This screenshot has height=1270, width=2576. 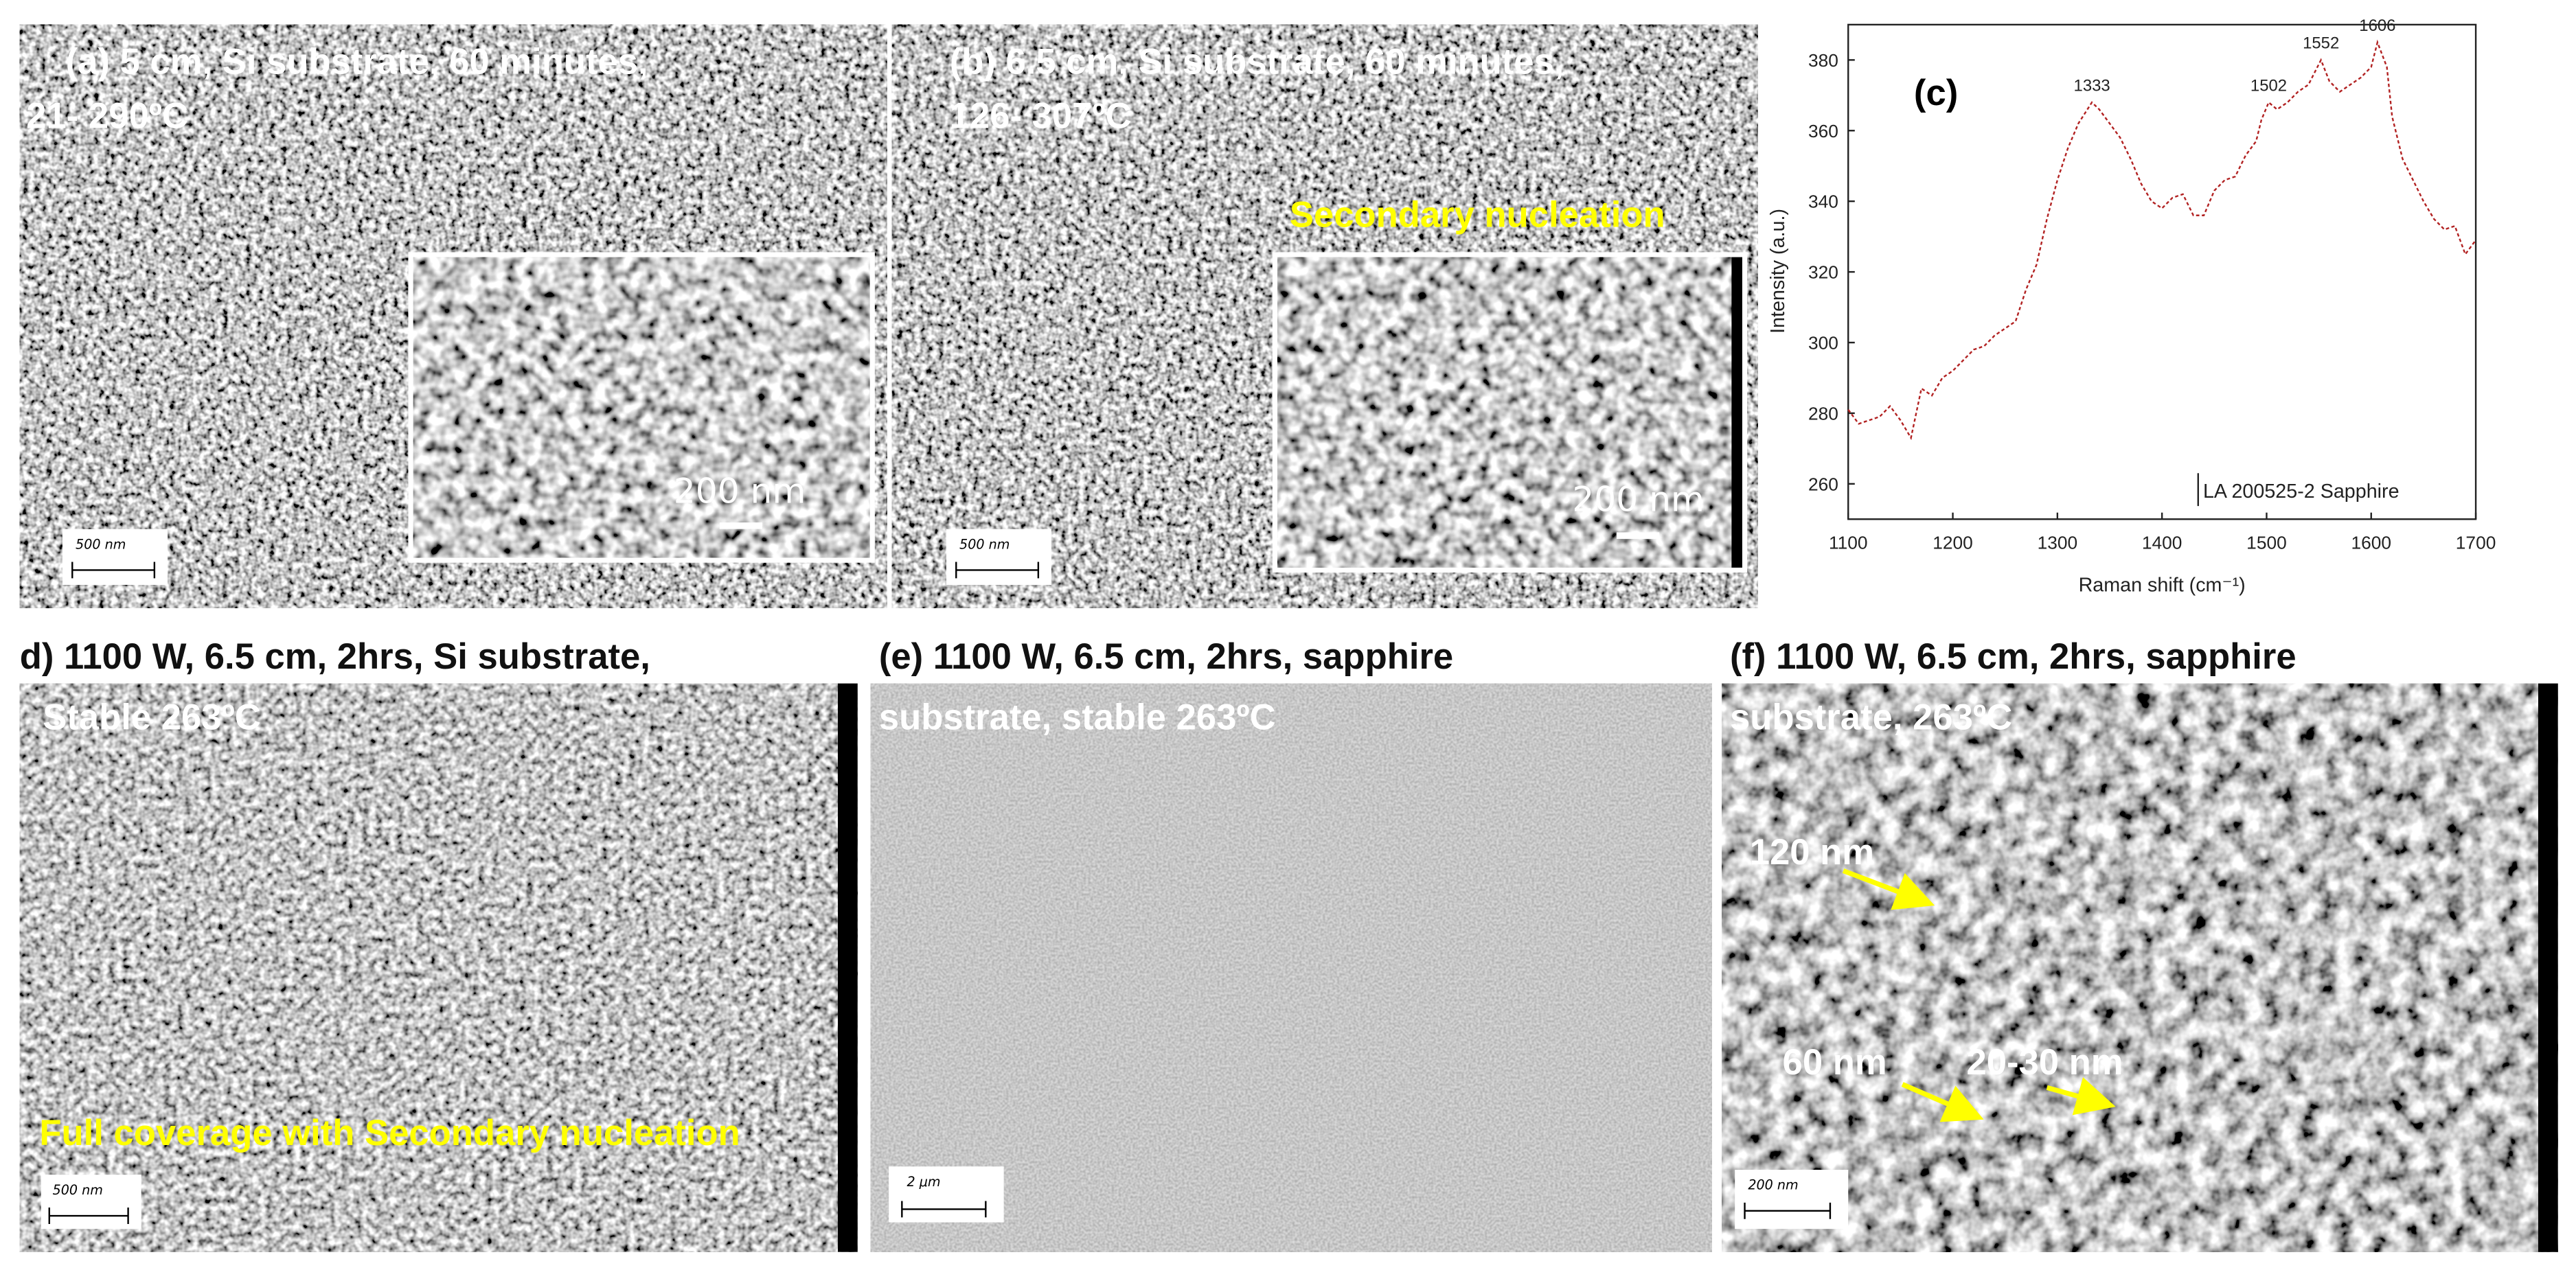 What do you see at coordinates (1823, 272) in the screenshot?
I see `y-tick-label: 320` at bounding box center [1823, 272].